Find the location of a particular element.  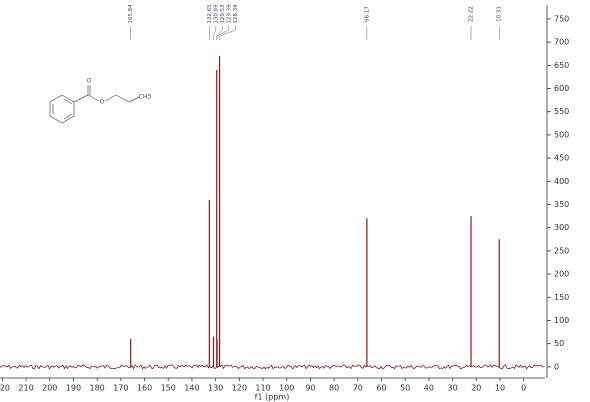

y-tick-label: 400 is located at coordinates (561, 181).